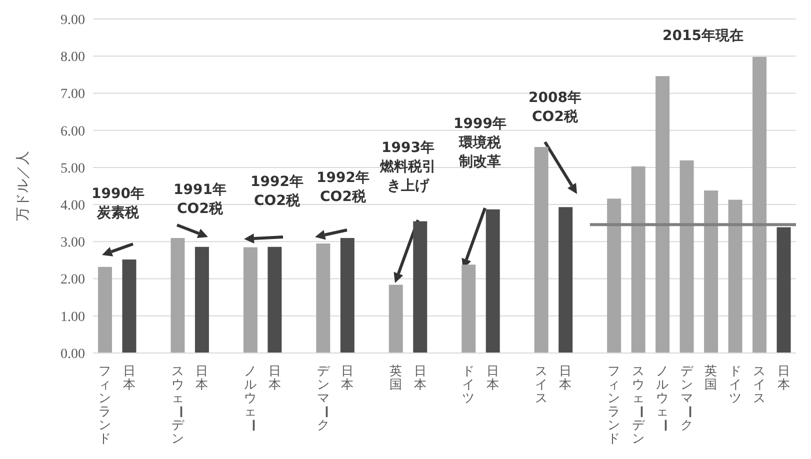 The height and width of the screenshot is (459, 811). I want to click on y-tick-label: 2.00, so click(72, 280).